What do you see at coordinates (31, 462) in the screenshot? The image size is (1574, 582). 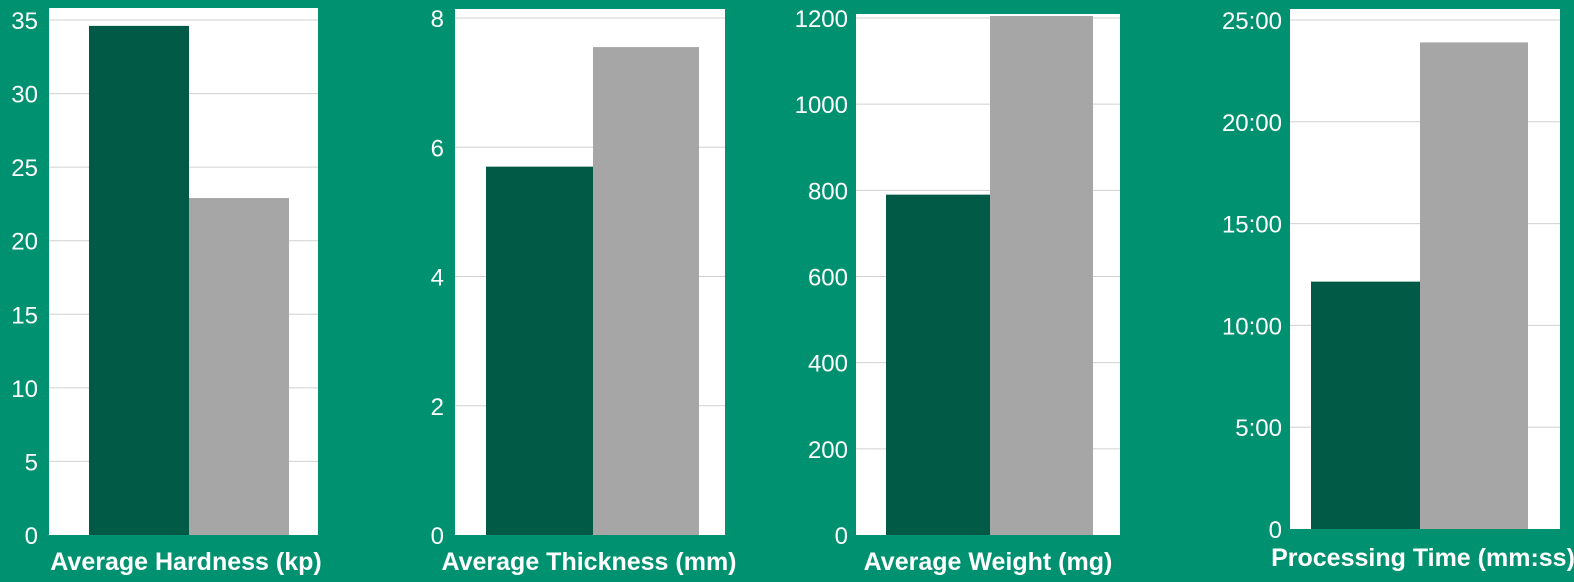 I see `y-tick-label: 5` at bounding box center [31, 462].